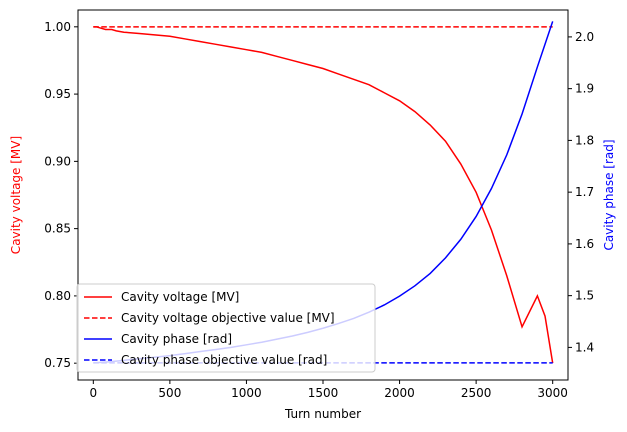  I want to click on right-y-axis-label: Cavity phase [rad], so click(609, 194).